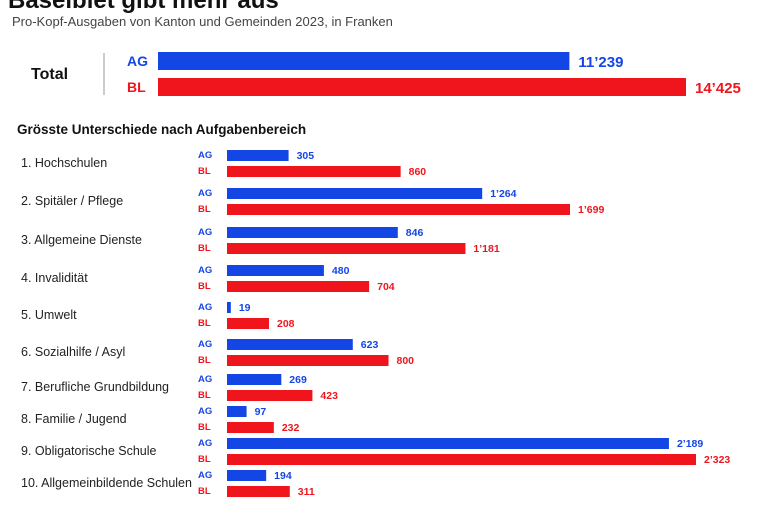 The height and width of the screenshot is (512, 768). What do you see at coordinates (261, 412) in the screenshot?
I see `value-label-ag-8: 97` at bounding box center [261, 412].